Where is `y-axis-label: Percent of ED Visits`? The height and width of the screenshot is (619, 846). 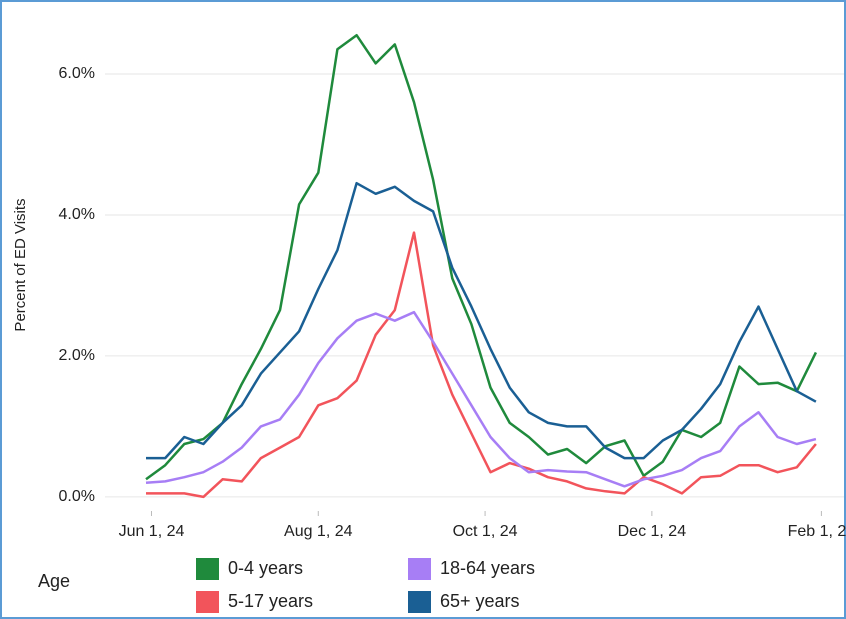 y-axis-label: Percent of ED Visits is located at coordinates (20, 264).